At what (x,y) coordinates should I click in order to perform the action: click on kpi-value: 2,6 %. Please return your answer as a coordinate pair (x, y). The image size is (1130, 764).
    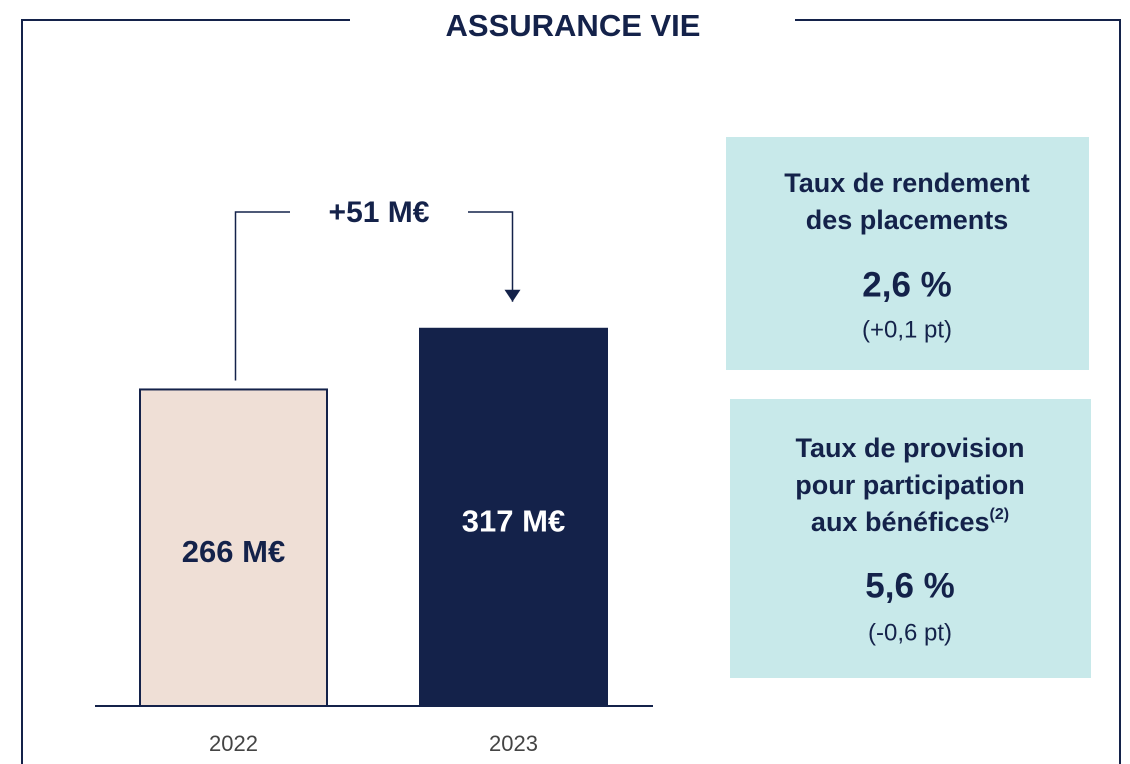
    Looking at the image, I should click on (907, 284).